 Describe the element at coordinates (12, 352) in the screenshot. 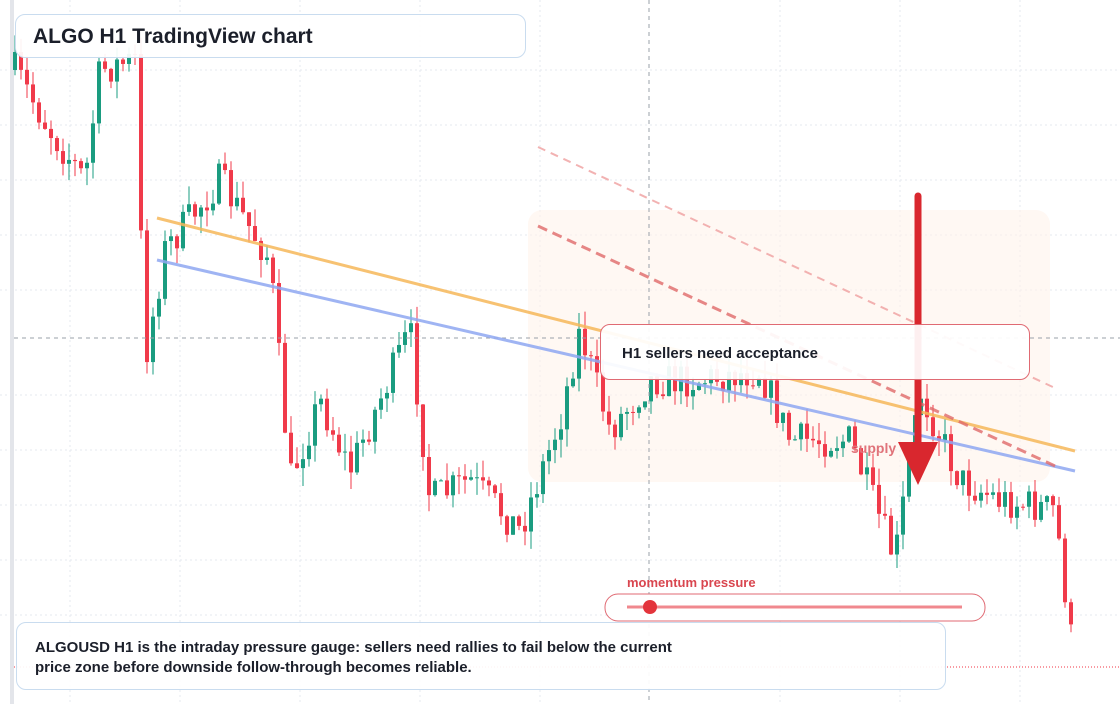

I see `left-edge` at that location.